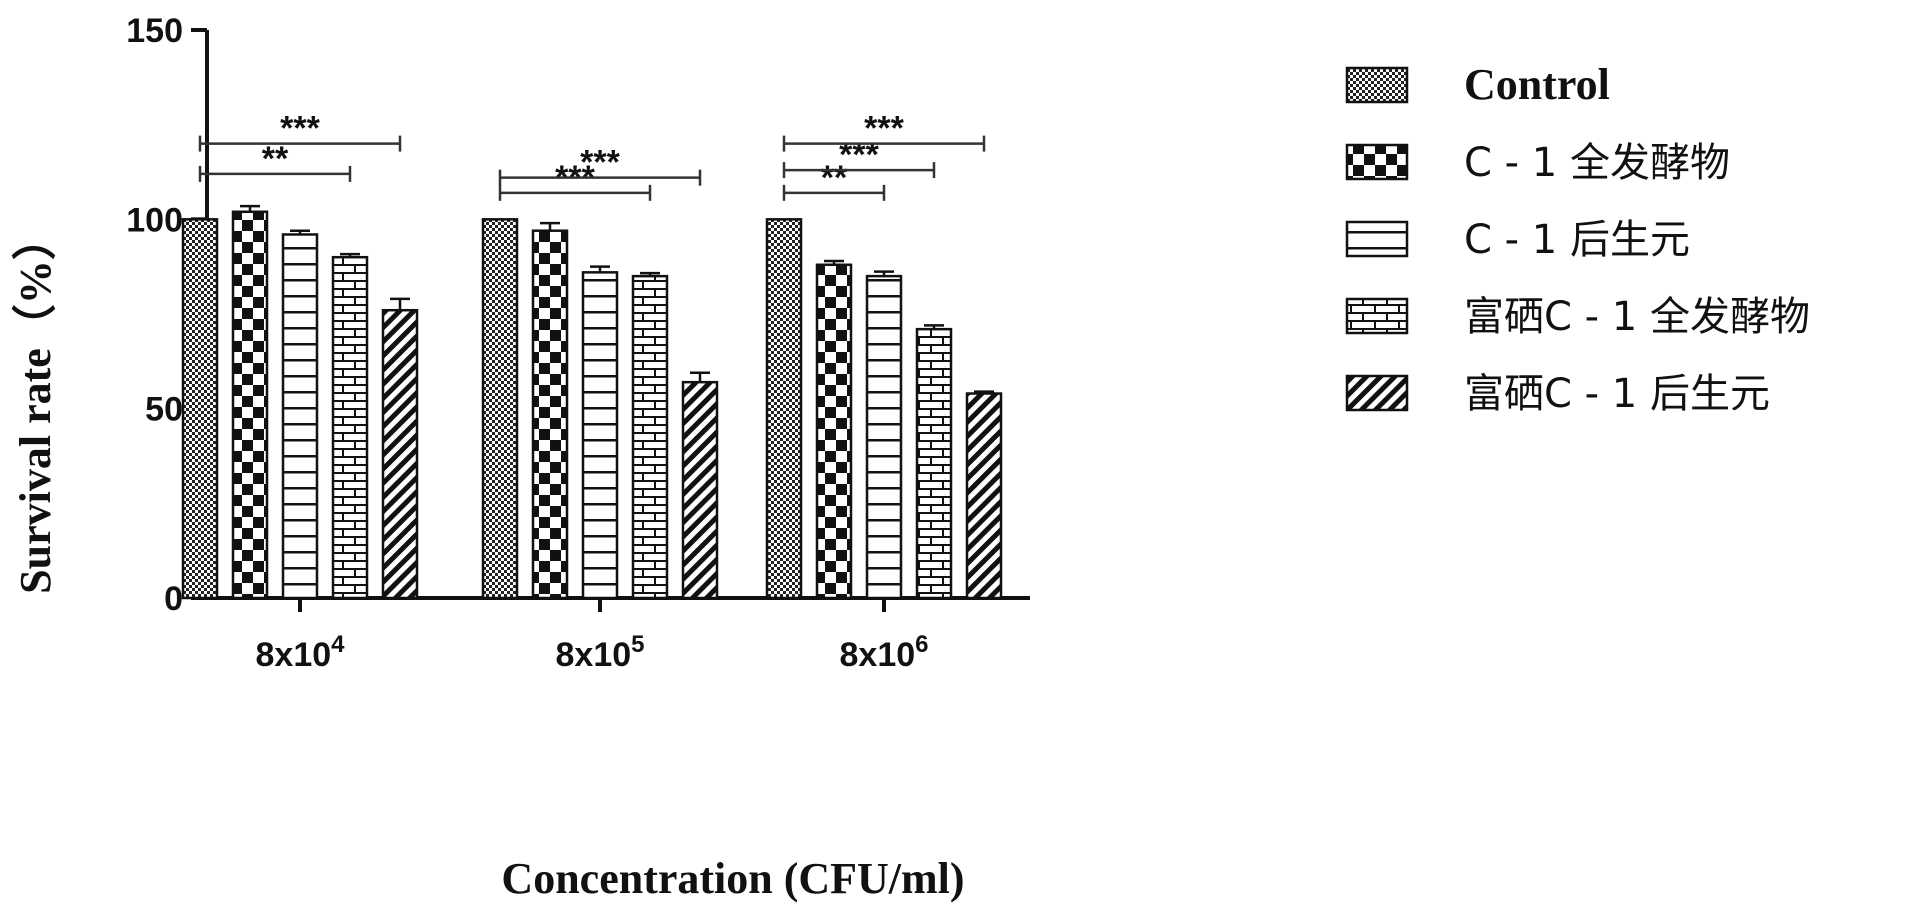 This screenshot has height=915, width=1932. What do you see at coordinates (164, 410) in the screenshot?
I see `y-tick-label: 50` at bounding box center [164, 410].